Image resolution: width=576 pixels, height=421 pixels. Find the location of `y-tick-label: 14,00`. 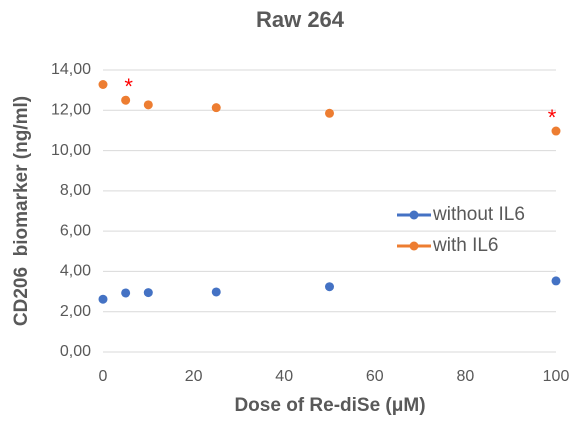

y-tick-label: 14,00 is located at coordinates (71, 69).